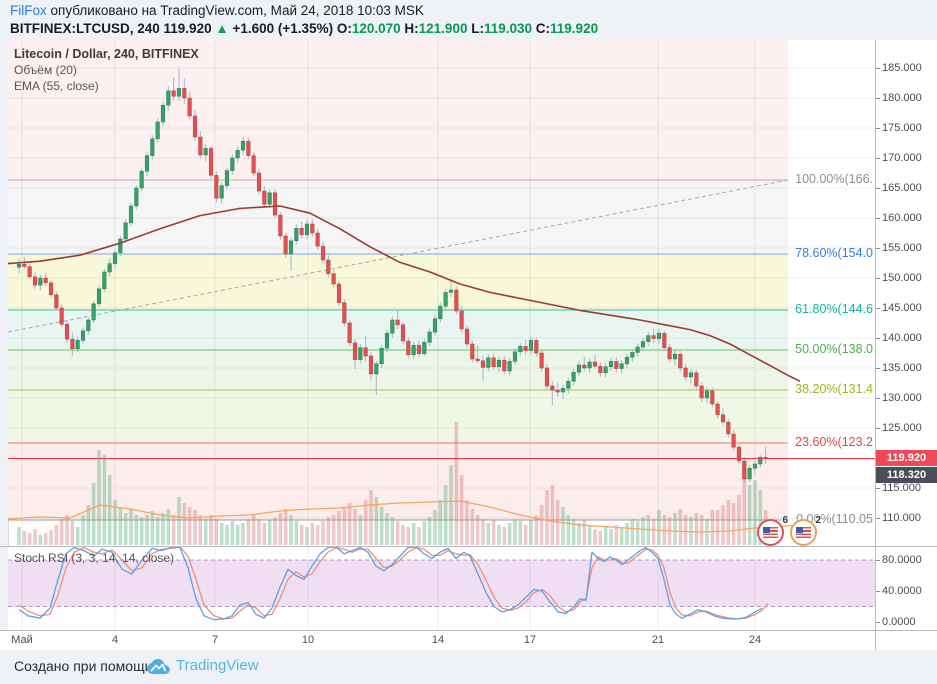 The width and height of the screenshot is (937, 684). I want to click on author-link: FilFox, so click(28, 10).